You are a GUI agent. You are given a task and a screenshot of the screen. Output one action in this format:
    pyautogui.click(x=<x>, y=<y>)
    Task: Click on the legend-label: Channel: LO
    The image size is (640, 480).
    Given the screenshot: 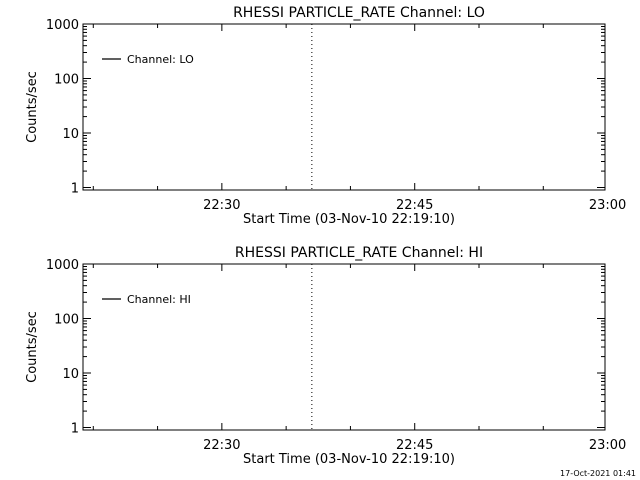 What is the action you would take?
    pyautogui.click(x=160, y=59)
    